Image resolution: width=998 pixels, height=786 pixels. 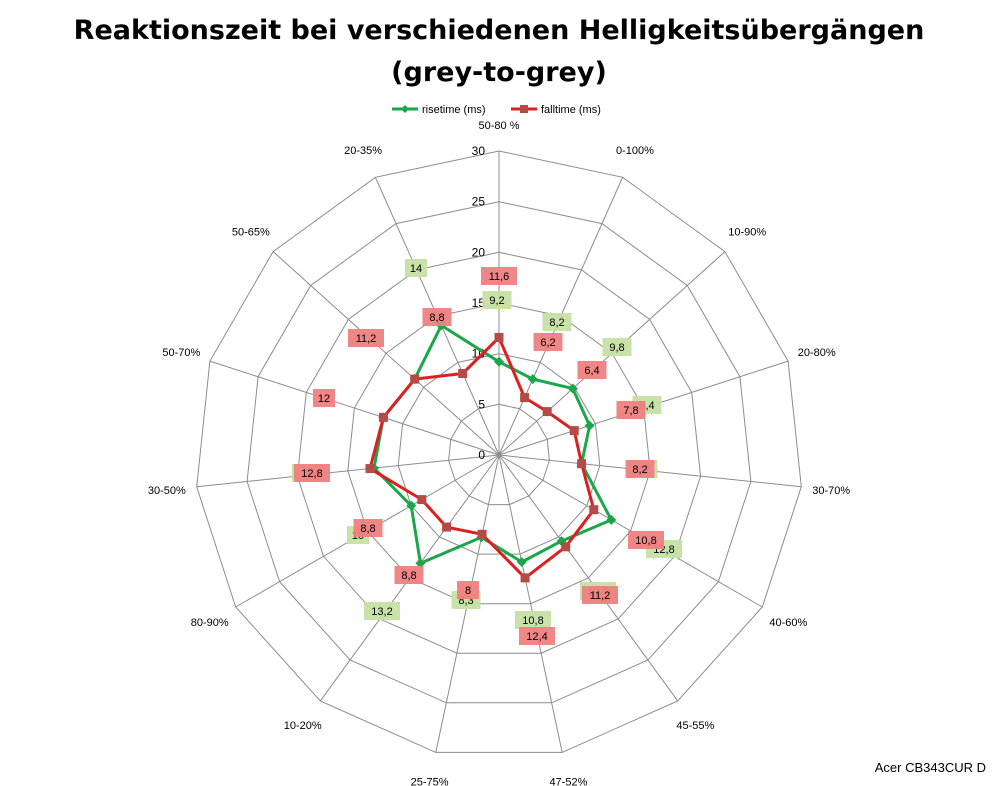 I want to click on category-label: 50-80 %, so click(x=499, y=126).